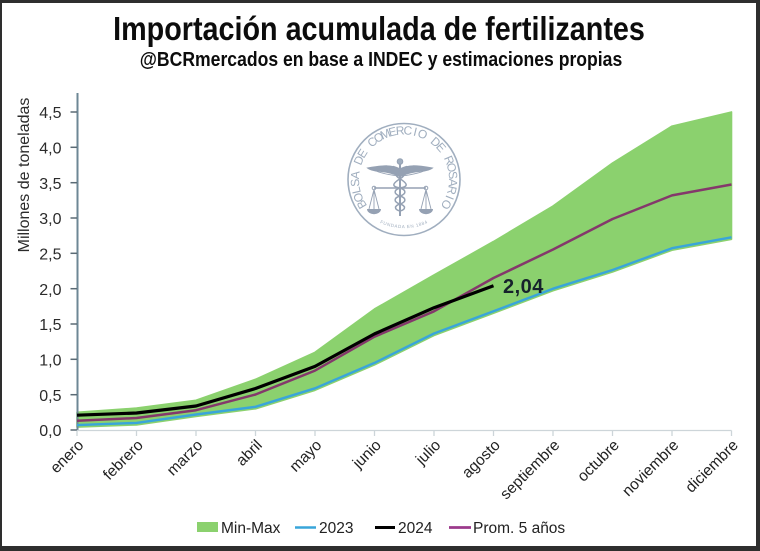  I want to click on svg-text: 0,5, so click(50, 396).